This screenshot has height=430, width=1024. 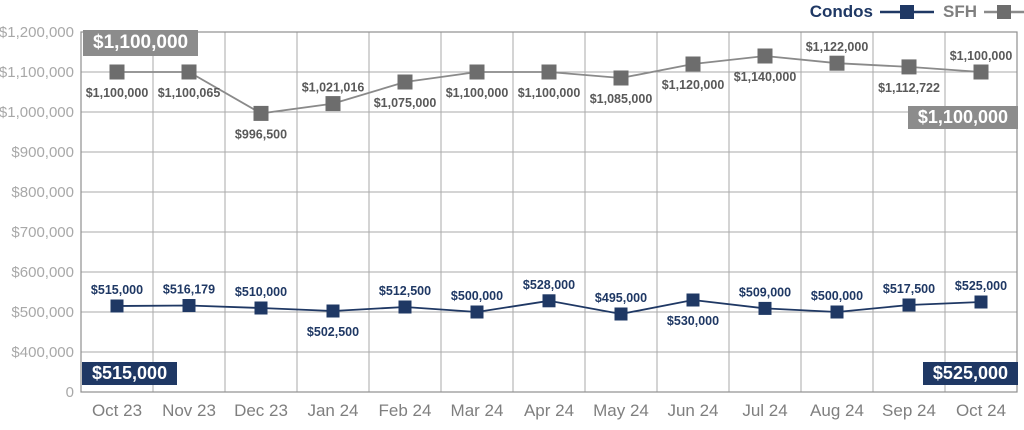 I want to click on legend: Condos SFH, so click(x=917, y=12).